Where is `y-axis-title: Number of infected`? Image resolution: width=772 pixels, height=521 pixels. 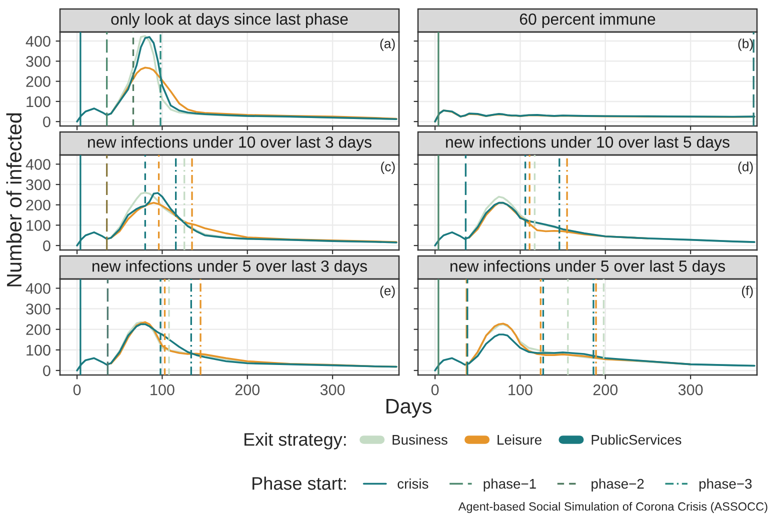
y-axis-title: Number of infected is located at coordinates (14, 199).